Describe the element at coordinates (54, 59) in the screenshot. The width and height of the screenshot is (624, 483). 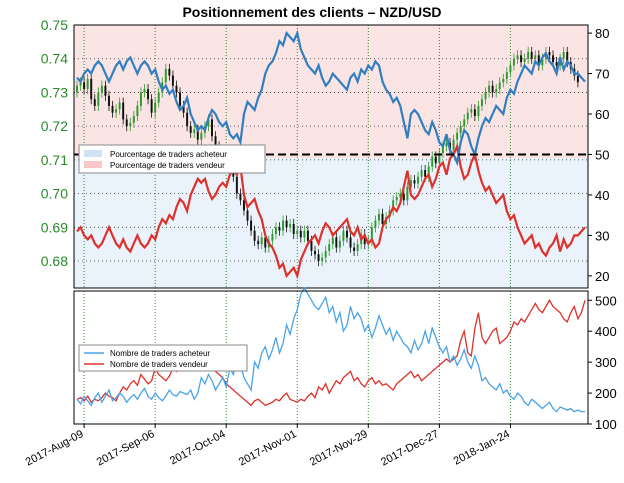
I see `left-tick-label: 0.74` at that location.